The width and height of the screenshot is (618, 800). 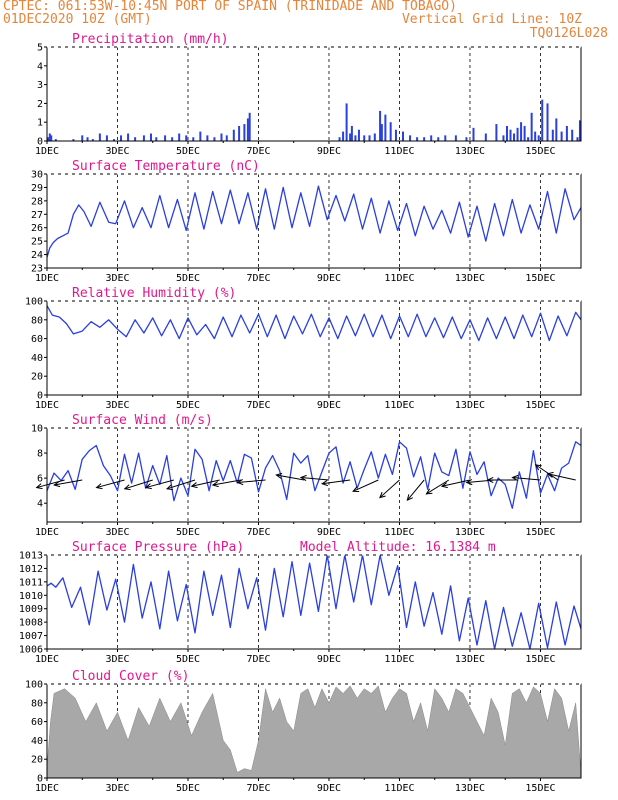 What do you see at coordinates (40, 779) in the screenshot?
I see `y-tick-label: 0` at bounding box center [40, 779].